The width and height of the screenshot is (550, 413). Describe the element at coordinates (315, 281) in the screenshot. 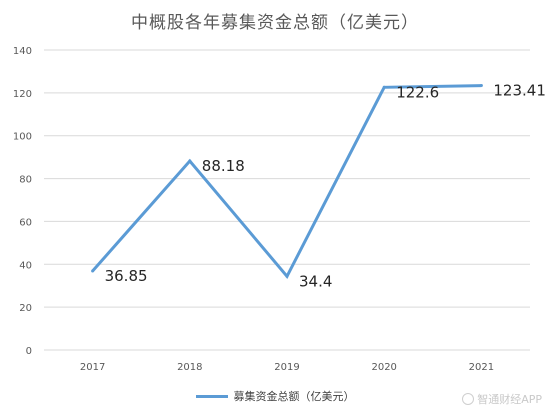

I see `data-label: 34.4` at that location.